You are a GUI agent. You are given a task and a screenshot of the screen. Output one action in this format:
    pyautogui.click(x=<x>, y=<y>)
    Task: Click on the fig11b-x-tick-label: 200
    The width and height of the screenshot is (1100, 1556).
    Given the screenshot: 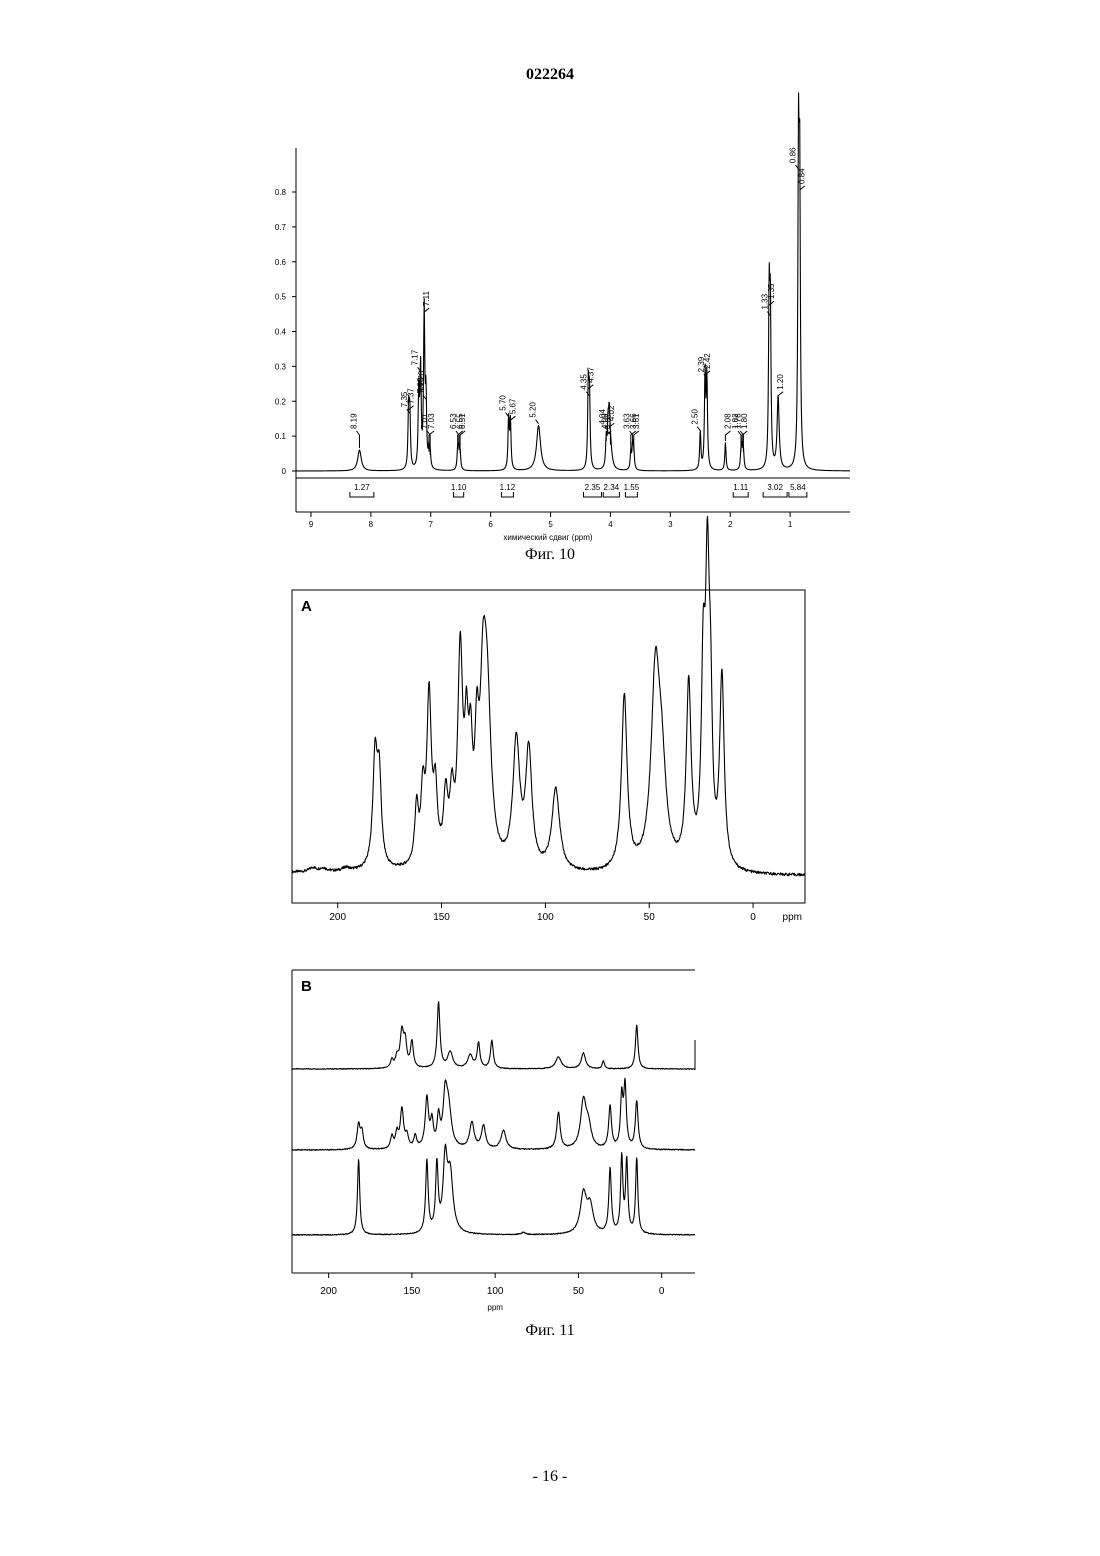 What is the action you would take?
    pyautogui.click(x=328, y=1291)
    